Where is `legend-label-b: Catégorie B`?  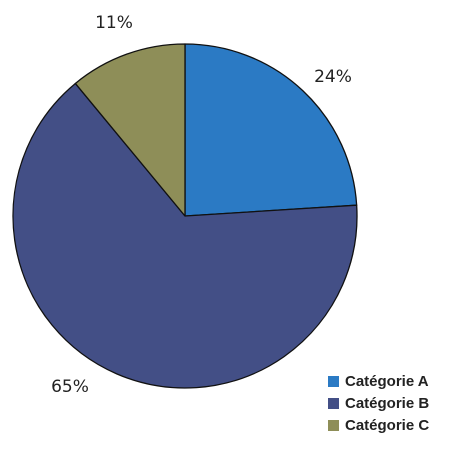 legend-label-b: Catégorie B is located at coordinates (387, 403).